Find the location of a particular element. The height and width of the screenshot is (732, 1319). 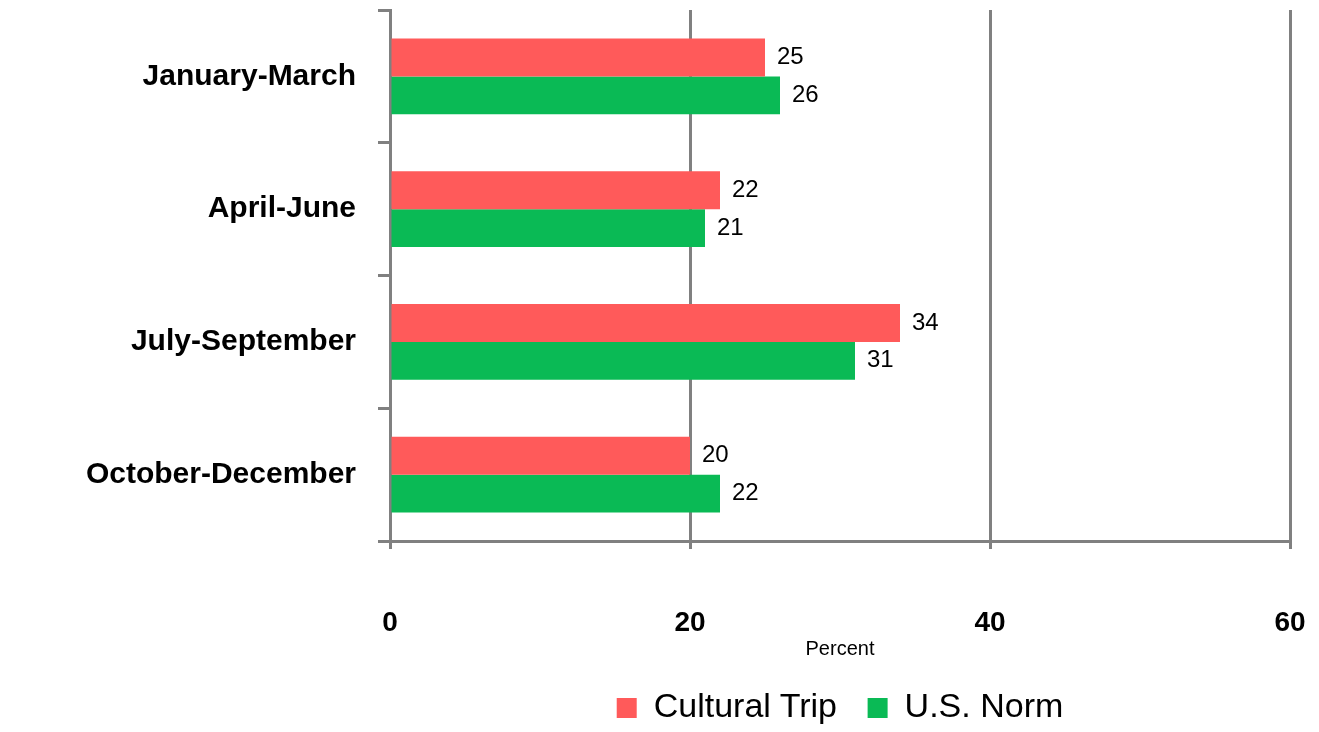

x-tick-label: 60 is located at coordinates (1290, 621).